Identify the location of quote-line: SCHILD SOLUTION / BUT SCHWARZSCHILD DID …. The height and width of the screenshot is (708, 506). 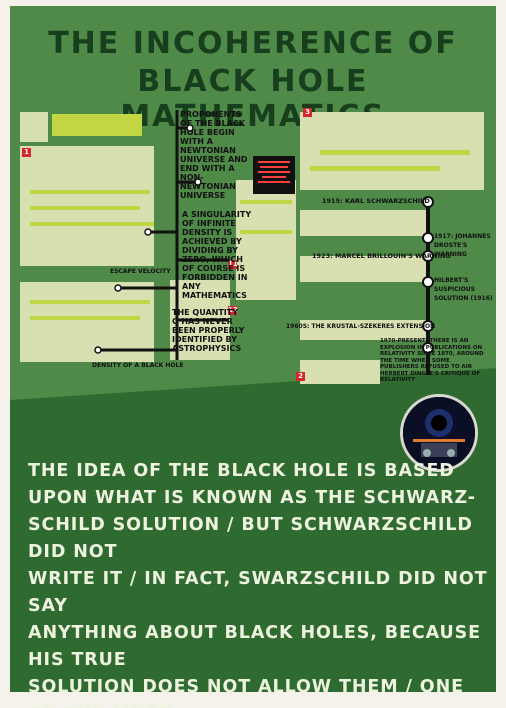
(250, 538).